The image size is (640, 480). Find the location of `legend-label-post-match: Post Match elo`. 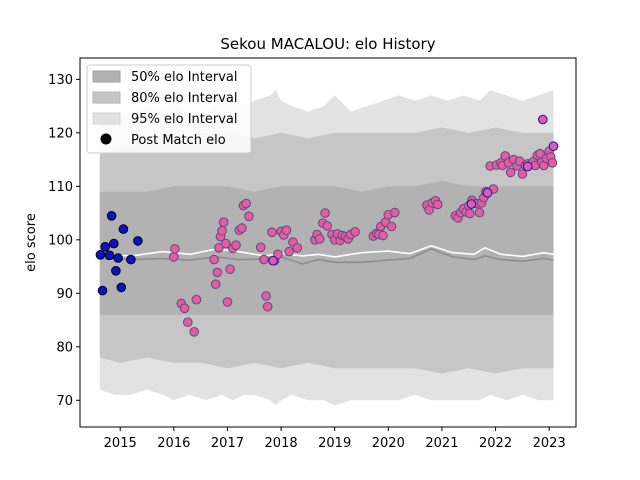

legend-label-post-match: Post Match elo is located at coordinates (178, 140).